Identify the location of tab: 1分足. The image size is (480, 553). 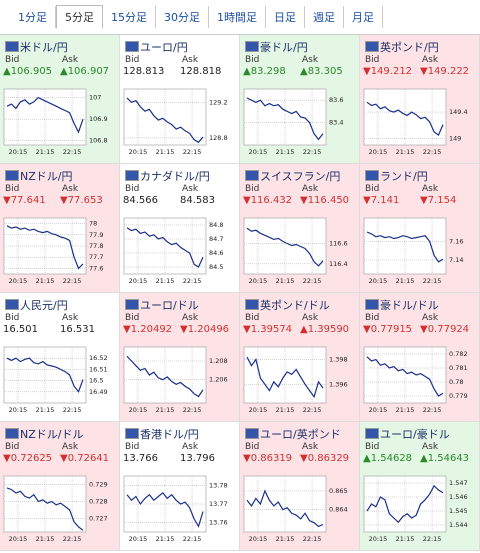
(33, 17).